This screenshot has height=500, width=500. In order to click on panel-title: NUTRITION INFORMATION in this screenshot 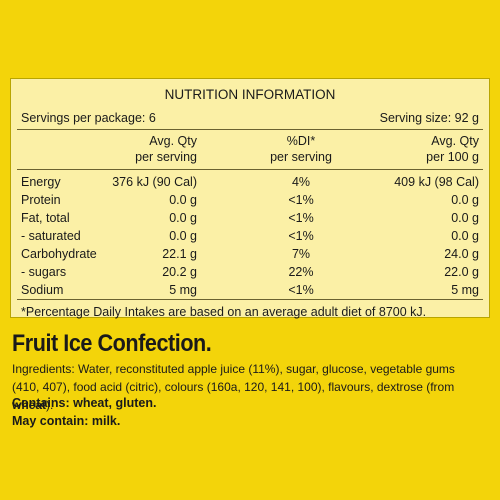, I will do `click(250, 94)`.